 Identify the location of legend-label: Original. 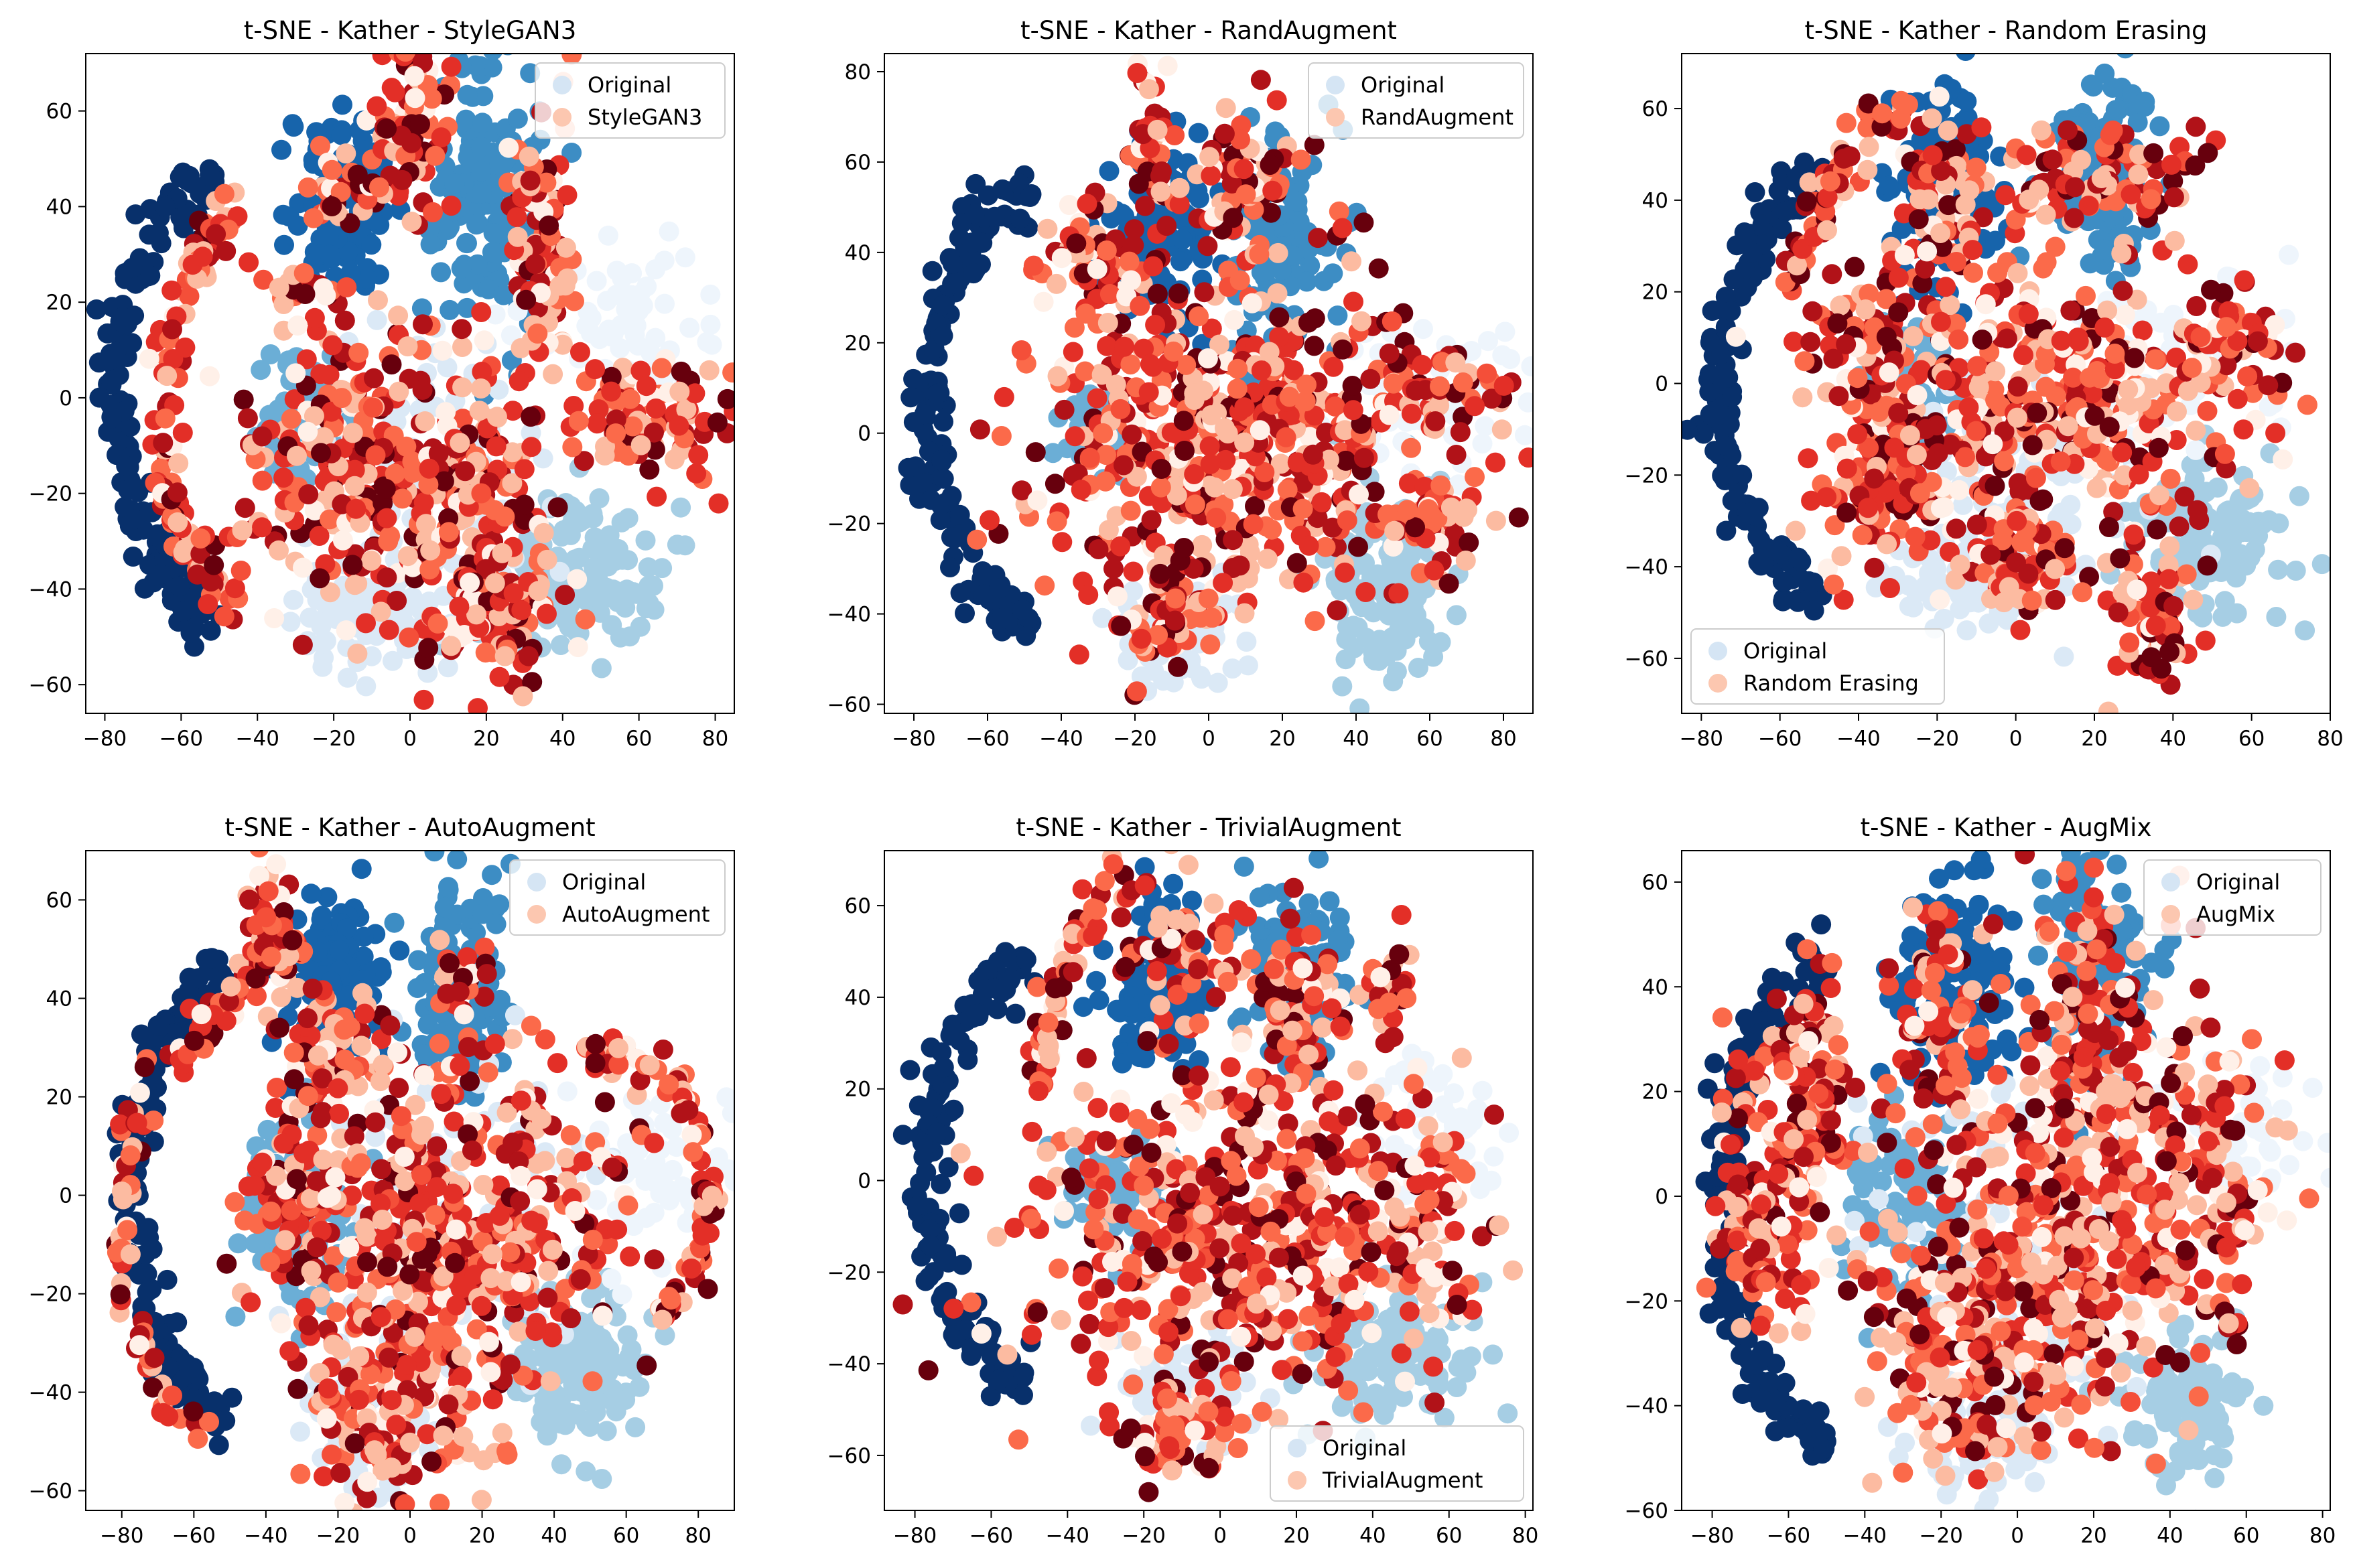
(629, 85).